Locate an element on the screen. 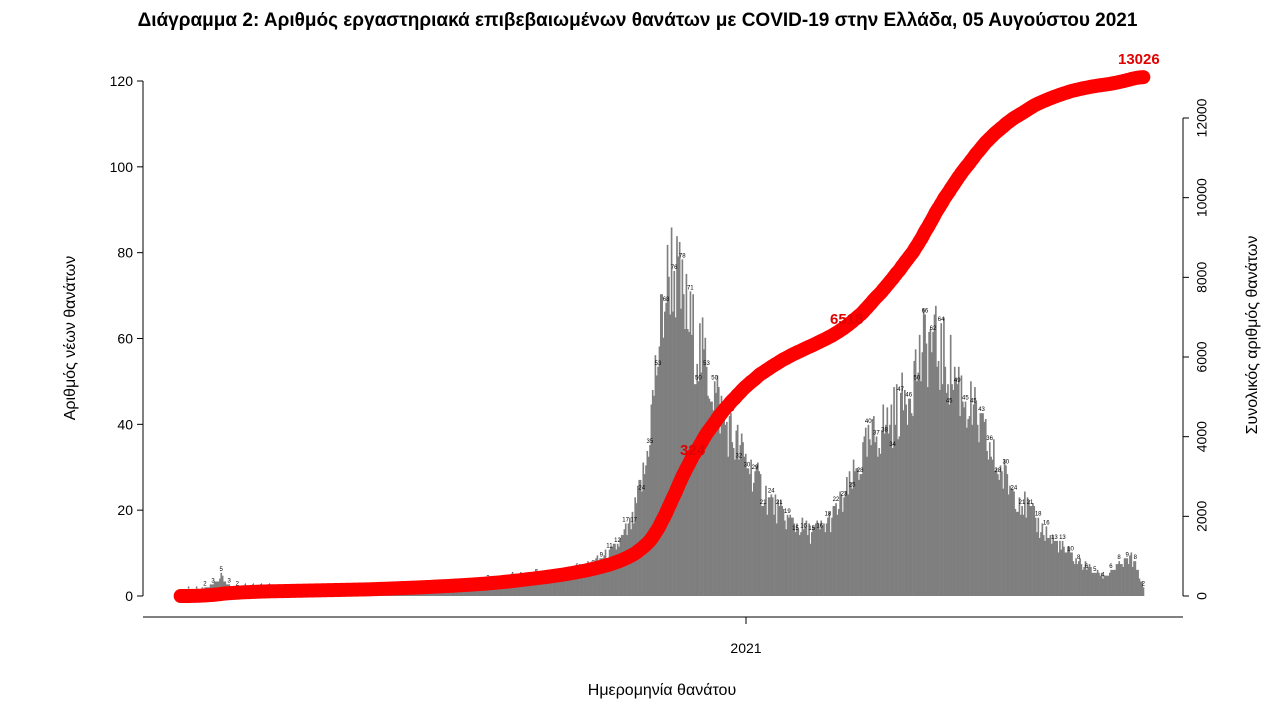 The width and height of the screenshot is (1275, 715). bar-value-label: 17 is located at coordinates (625, 520).